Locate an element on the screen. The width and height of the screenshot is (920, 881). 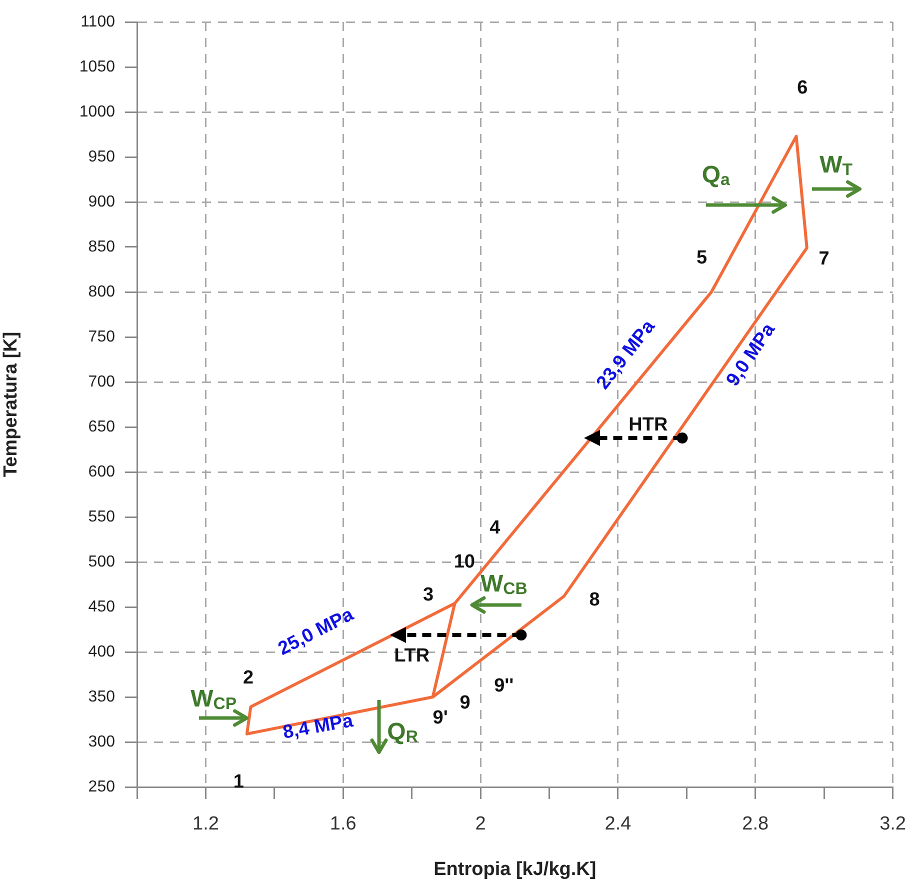
y-tick-label: 750 is located at coordinates (102, 337).